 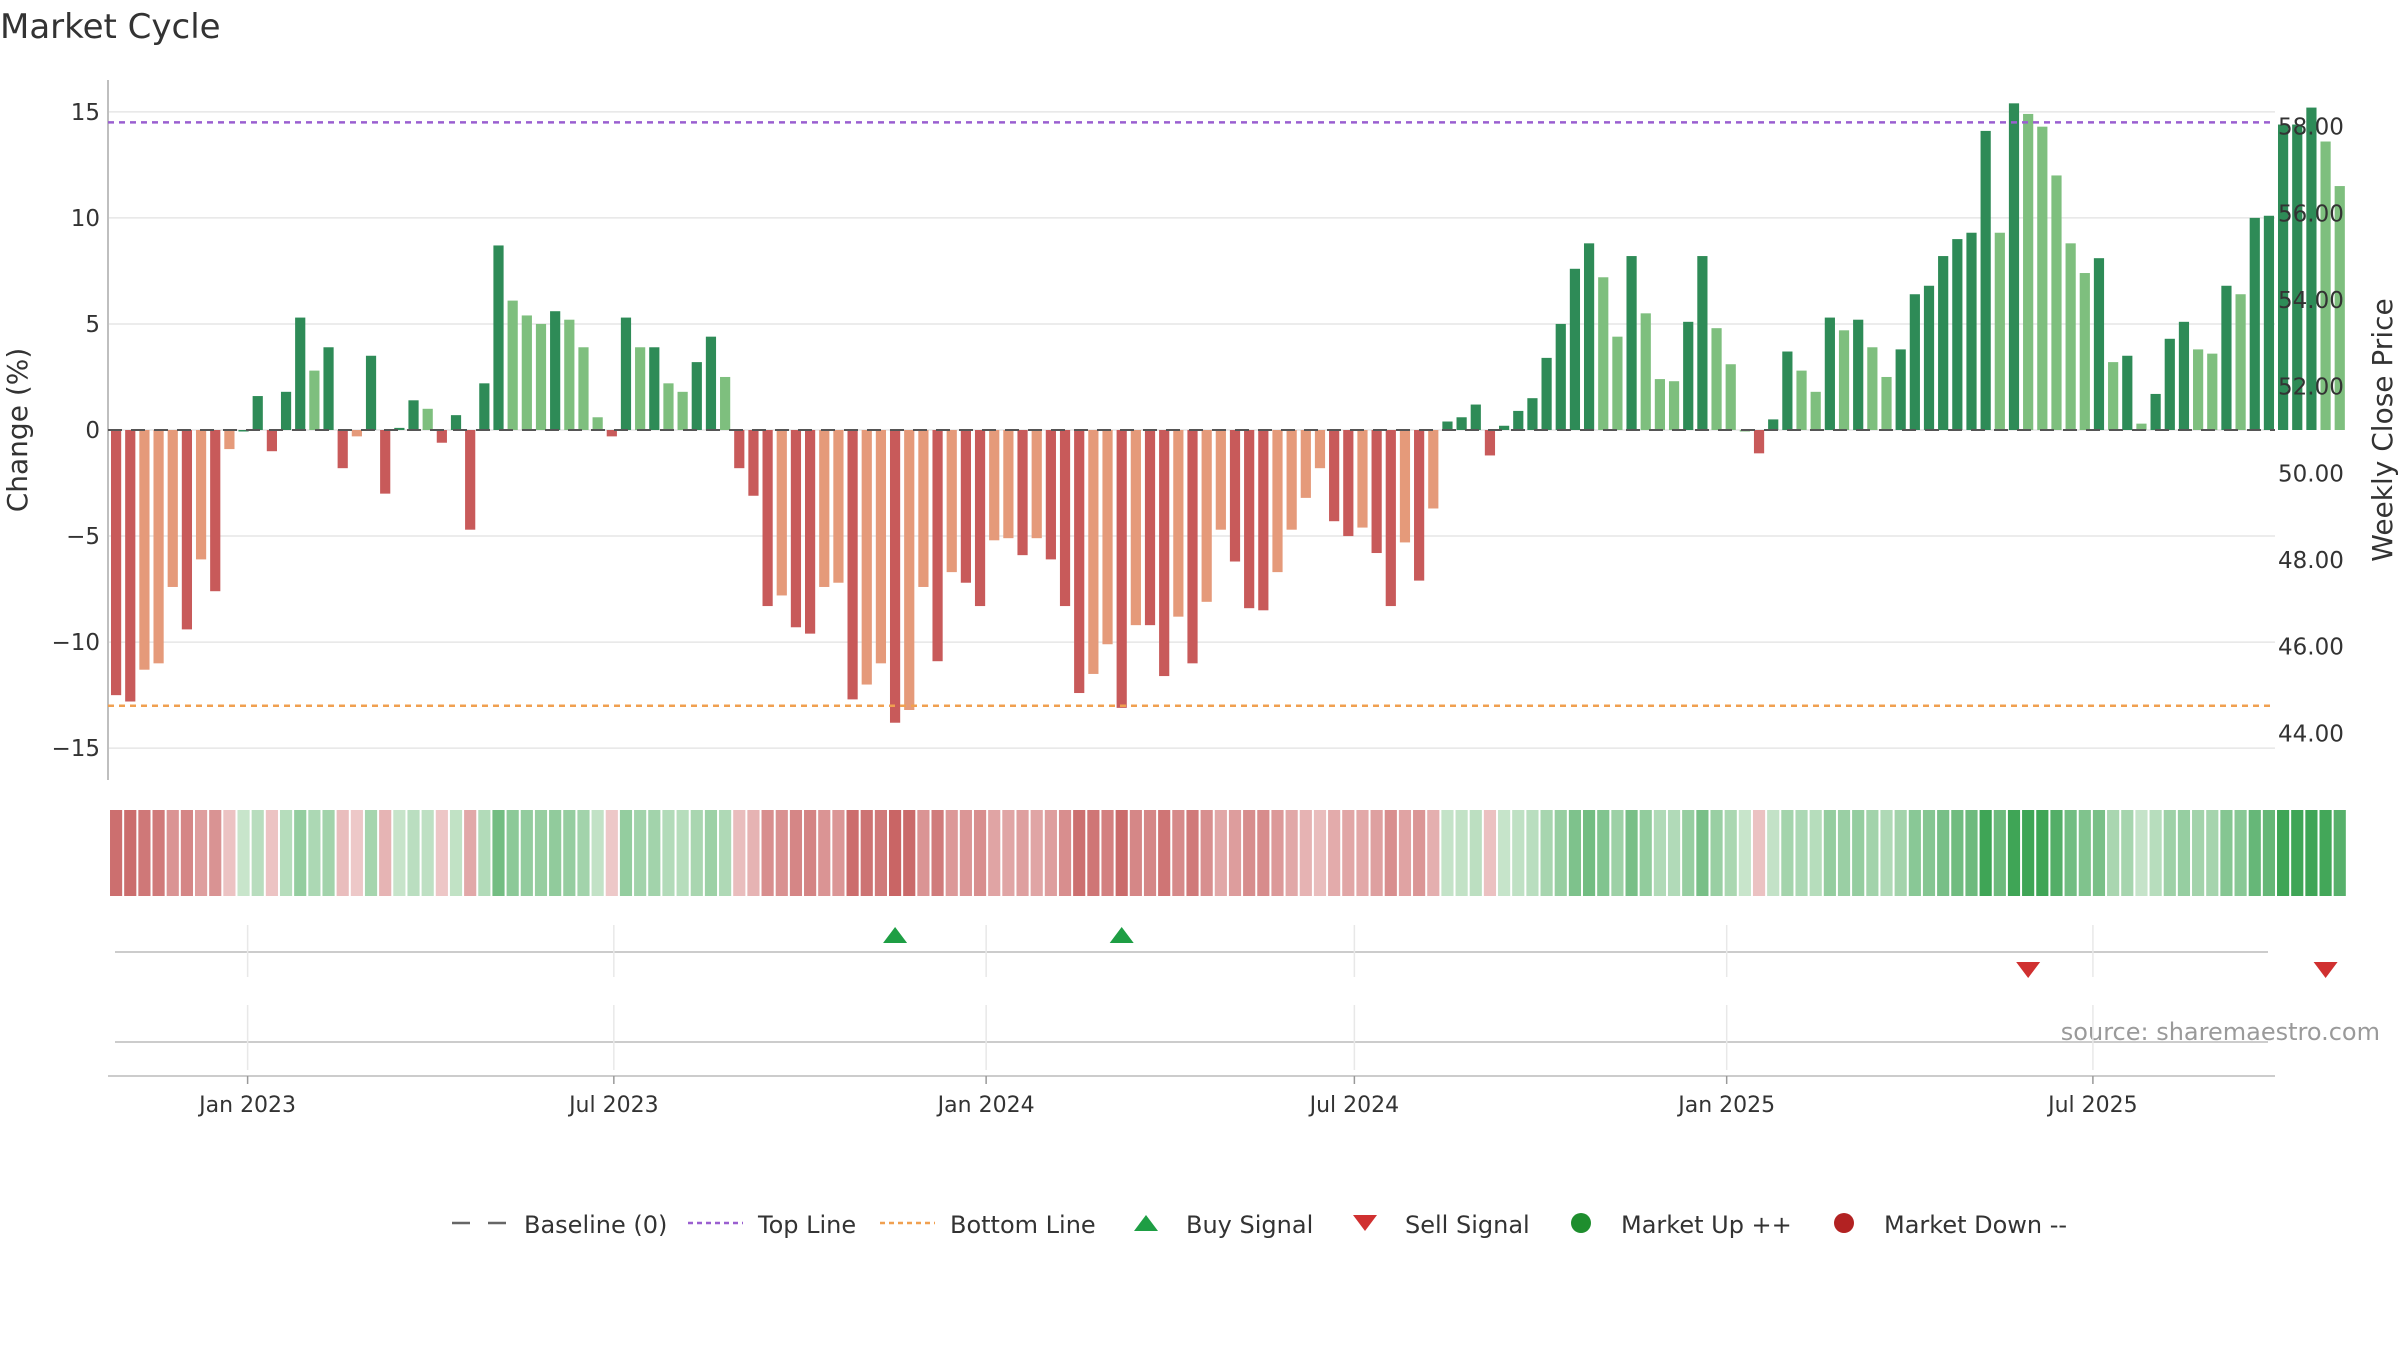 What do you see at coordinates (92, 325) in the screenshot?
I see `y-tick-label: 5` at bounding box center [92, 325].